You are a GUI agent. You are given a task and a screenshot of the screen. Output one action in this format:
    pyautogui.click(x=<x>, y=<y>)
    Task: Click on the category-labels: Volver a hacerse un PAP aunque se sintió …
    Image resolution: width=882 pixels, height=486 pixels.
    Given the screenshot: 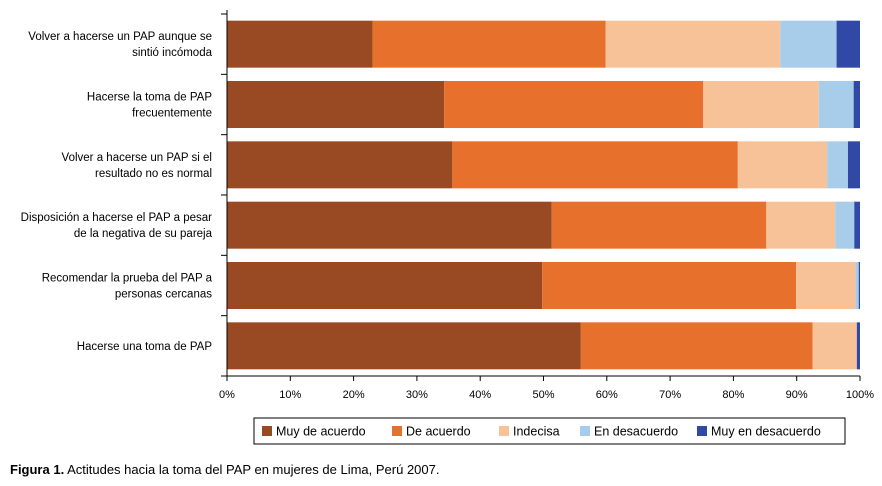 What is the action you would take?
    pyautogui.click(x=117, y=192)
    